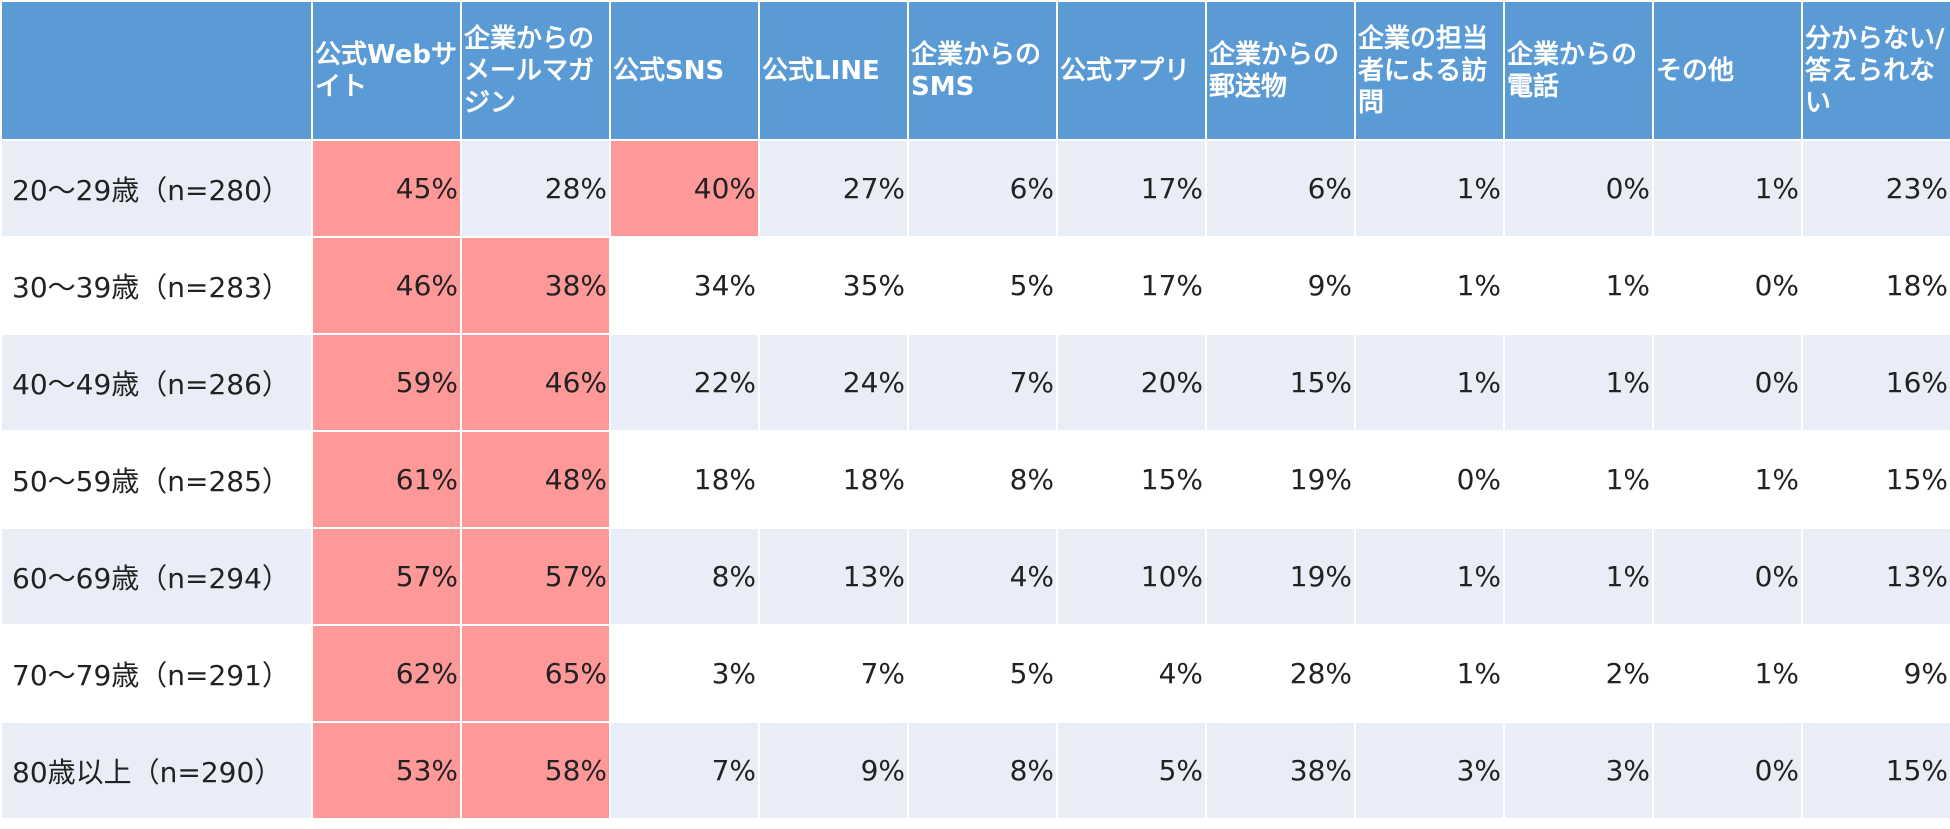 This screenshot has height=829, width=1950. What do you see at coordinates (386, 770) in the screenshot?
I see `value-cell: 53%` at bounding box center [386, 770].